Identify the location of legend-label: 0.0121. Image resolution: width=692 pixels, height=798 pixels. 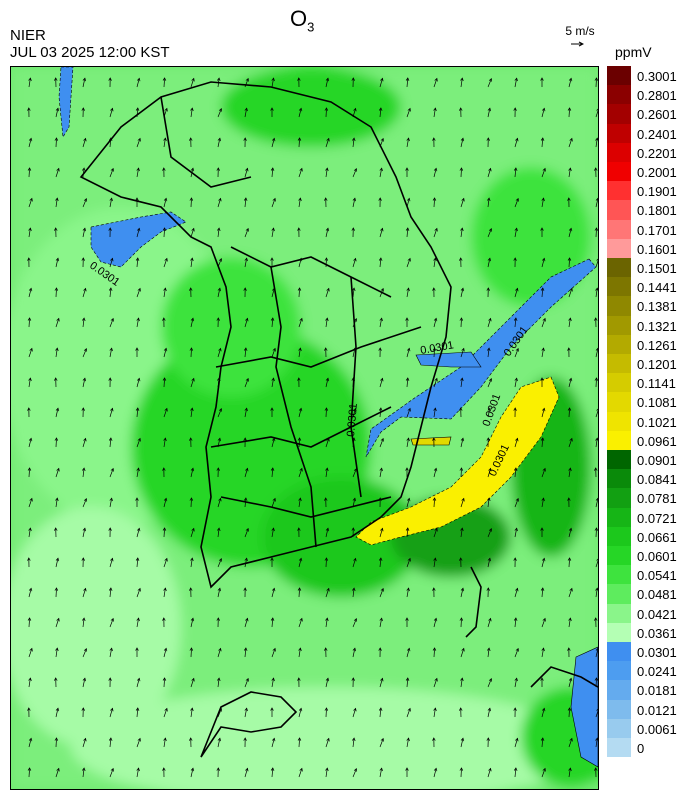
(657, 710).